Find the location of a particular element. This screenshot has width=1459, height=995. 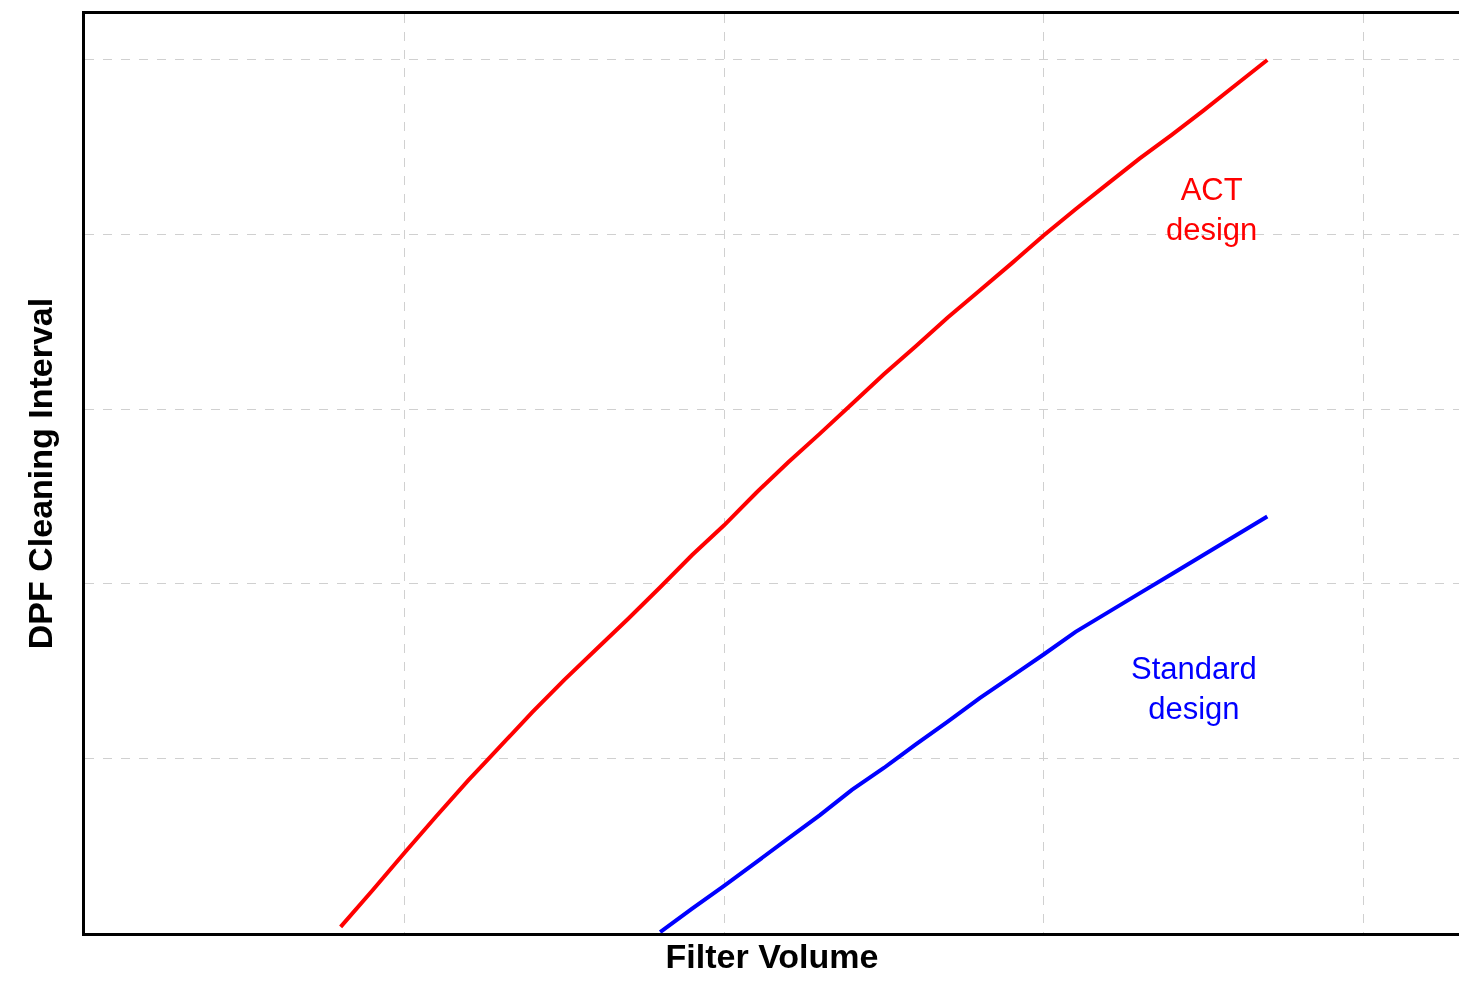

series-label: ACT design is located at coordinates (1212, 210).